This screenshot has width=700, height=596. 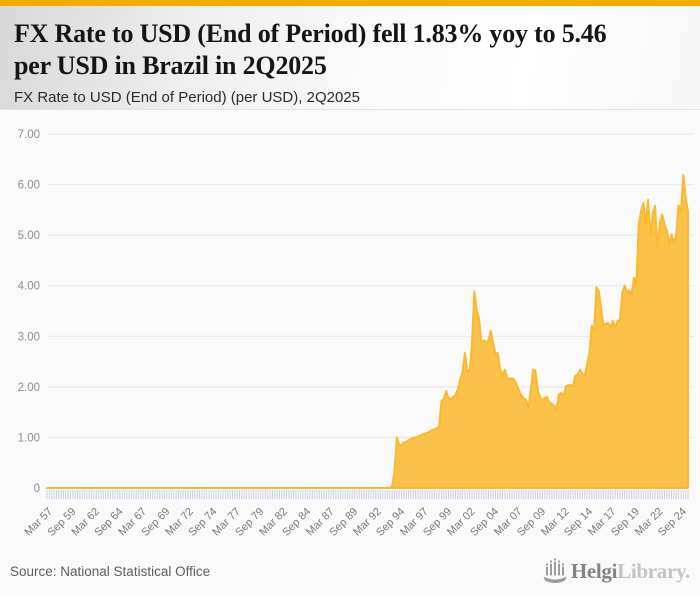 I want to click on source-label: Source: National Statistical Office, so click(x=110, y=571).